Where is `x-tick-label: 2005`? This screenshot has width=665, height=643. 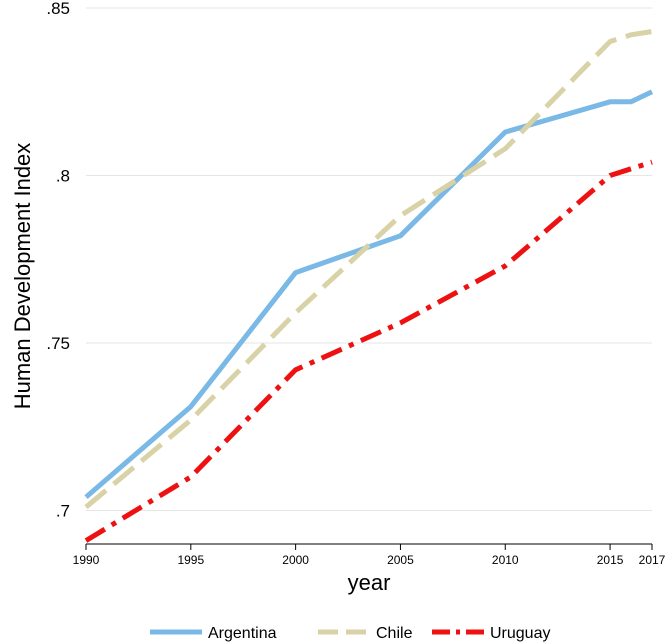 x-tick-label: 2005 is located at coordinates (400, 560).